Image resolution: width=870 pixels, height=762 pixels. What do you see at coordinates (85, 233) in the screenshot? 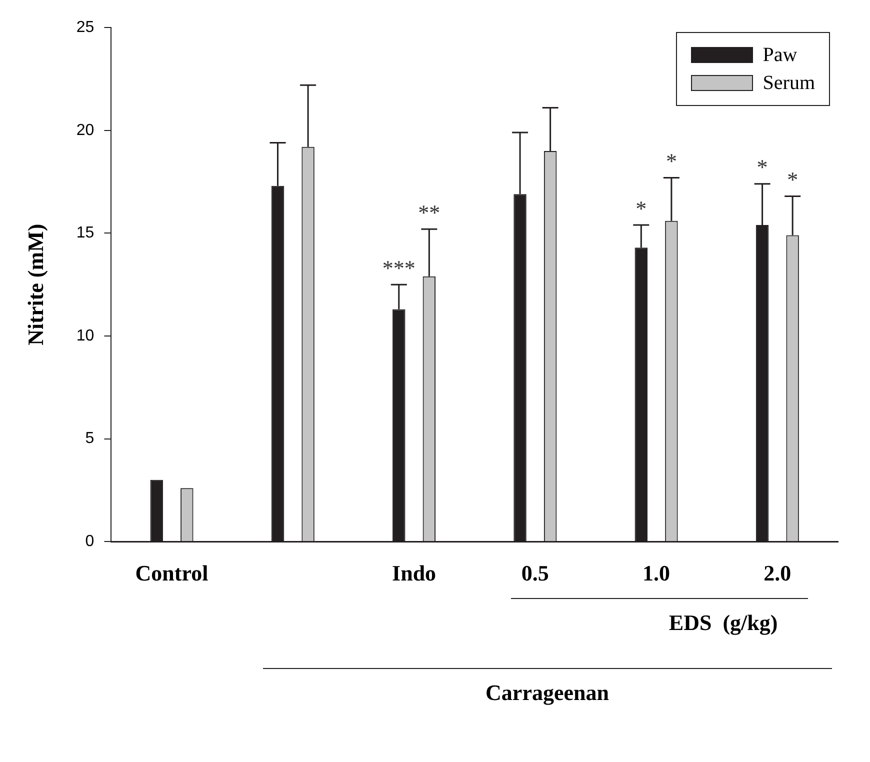
I see `y-tick-label: 15` at bounding box center [85, 233].